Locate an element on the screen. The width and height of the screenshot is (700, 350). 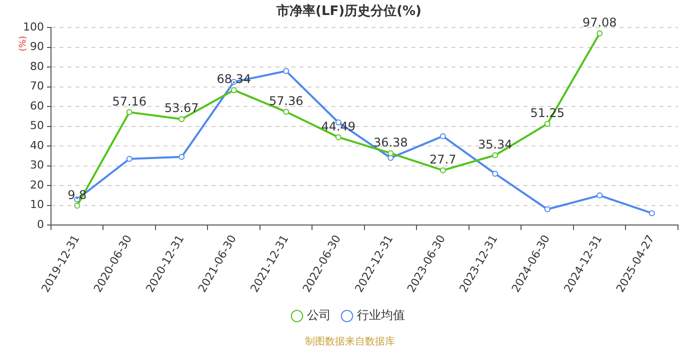
data-label: 68.34 is located at coordinates (234, 79).